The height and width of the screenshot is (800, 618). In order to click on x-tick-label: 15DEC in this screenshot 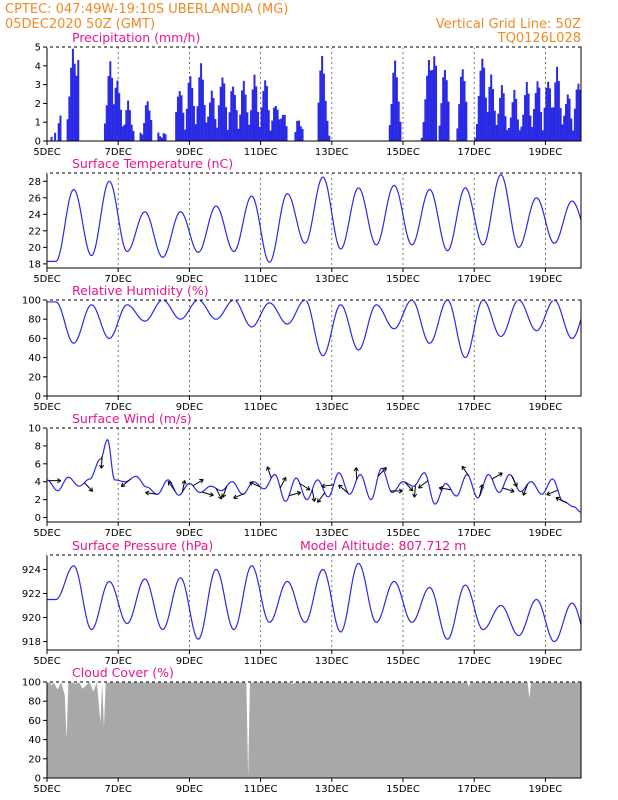, I will do `click(403, 789)`.